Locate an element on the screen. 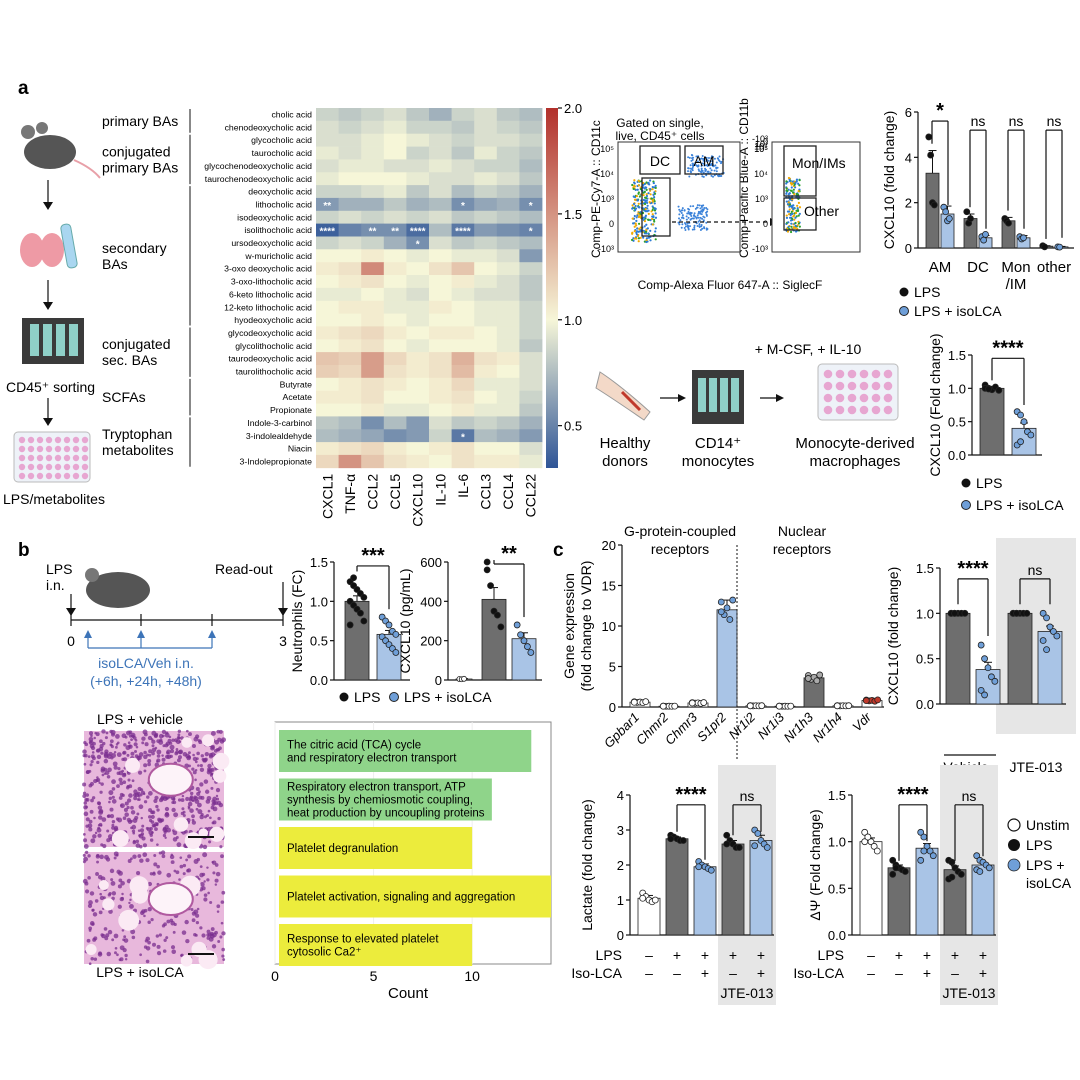 The image size is (1080, 1080). mdm-step1-line2: donors is located at coordinates (625, 461).